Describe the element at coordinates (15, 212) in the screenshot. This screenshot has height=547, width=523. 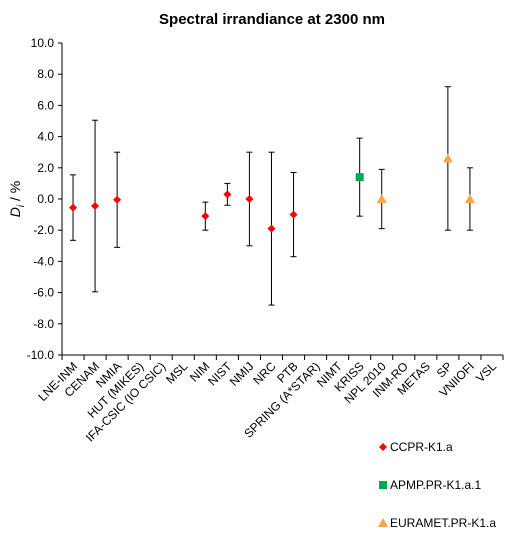
I see `y-label-main: D` at that location.